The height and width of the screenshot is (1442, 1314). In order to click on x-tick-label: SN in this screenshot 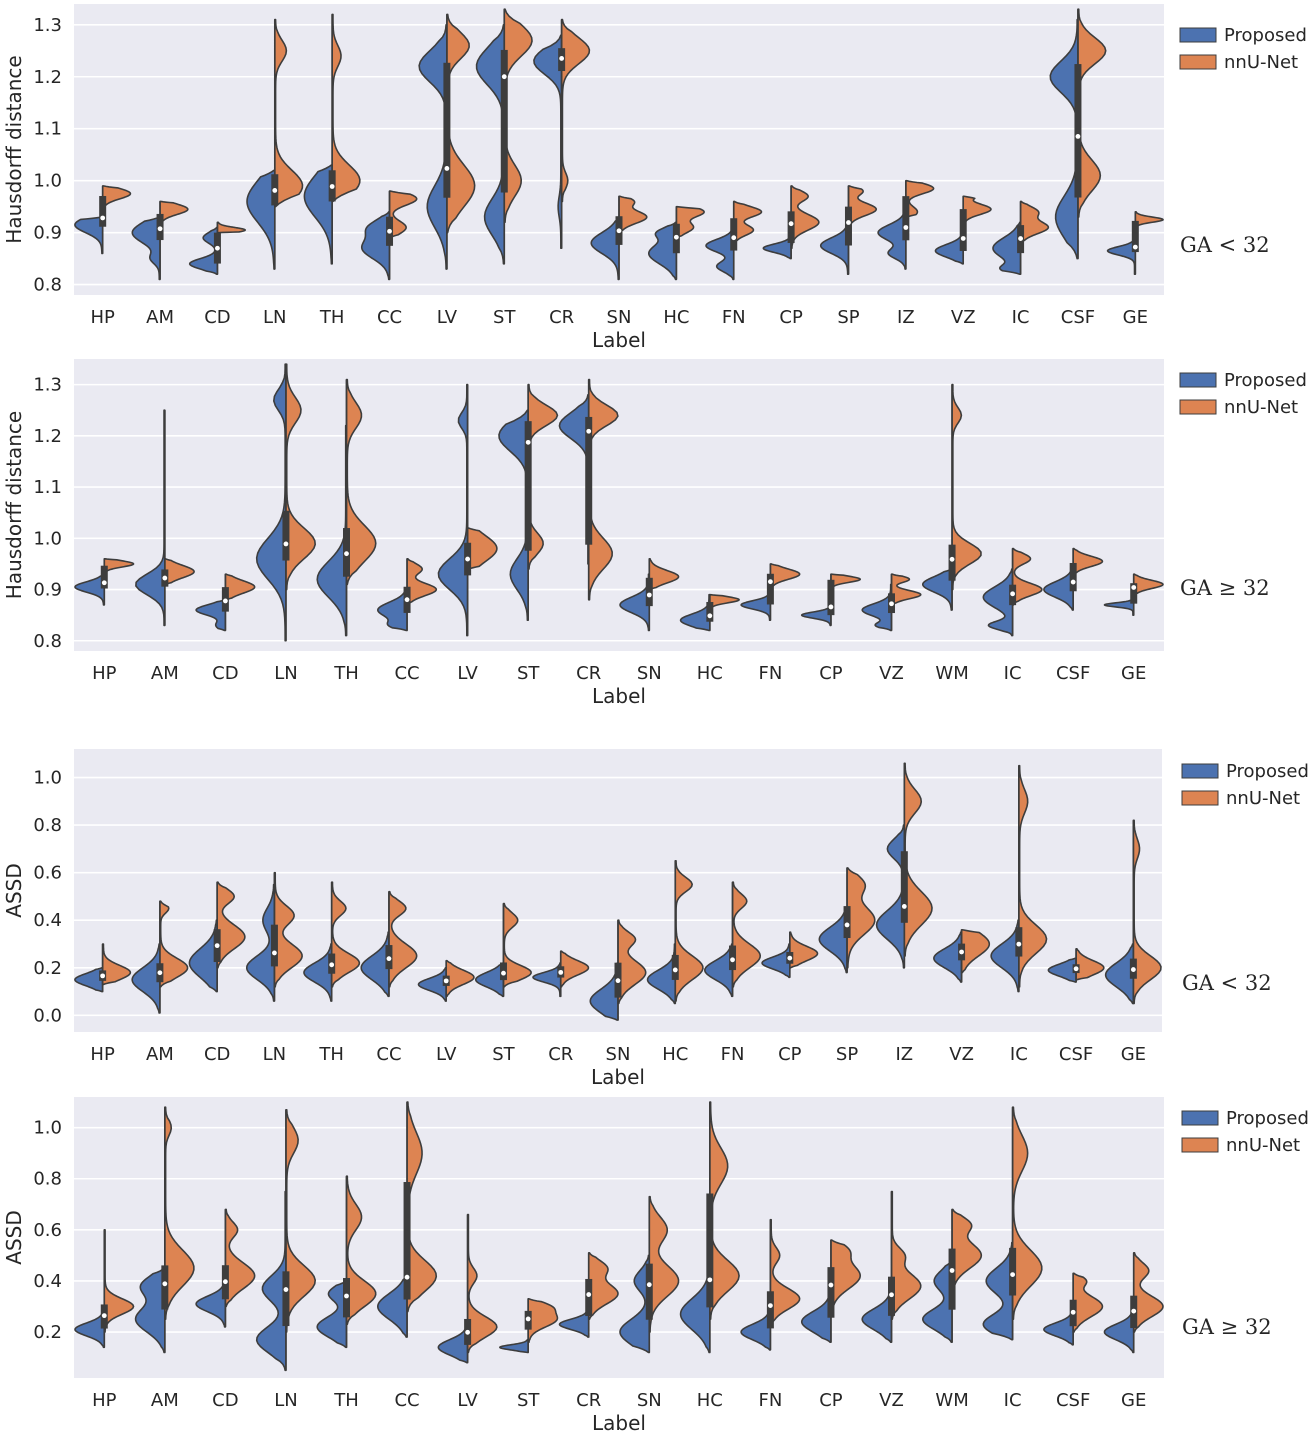, I will do `click(649, 1400)`.